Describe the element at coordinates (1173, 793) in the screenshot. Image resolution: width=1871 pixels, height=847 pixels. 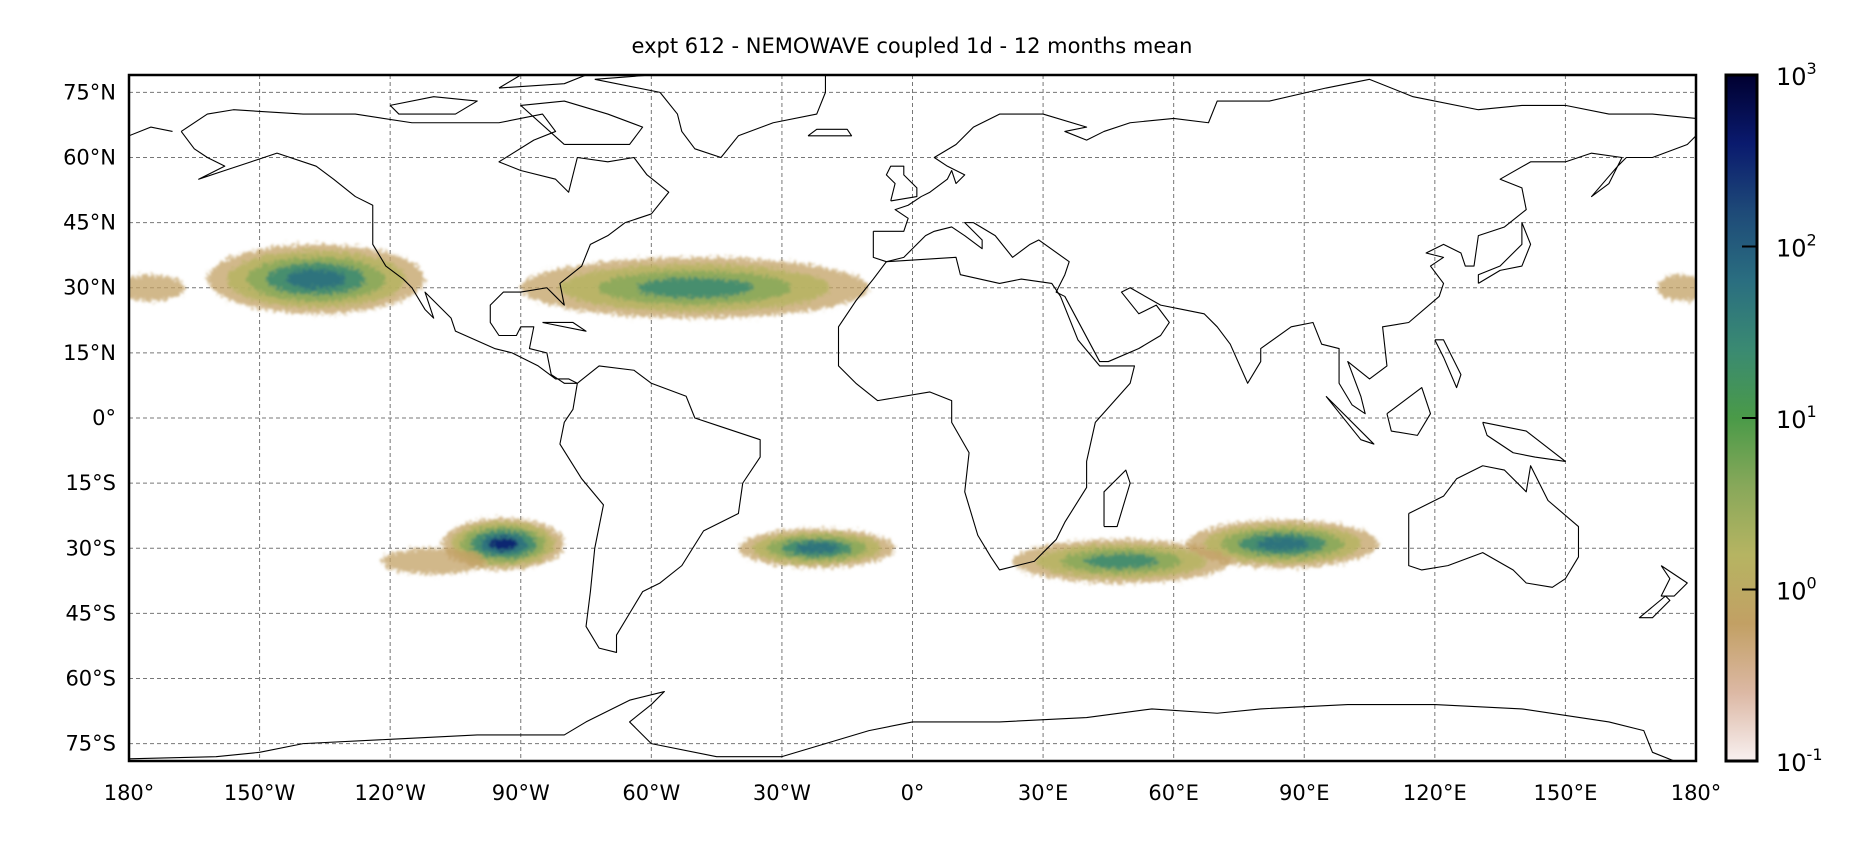
I see `x-tick-label: 60°E` at that location.